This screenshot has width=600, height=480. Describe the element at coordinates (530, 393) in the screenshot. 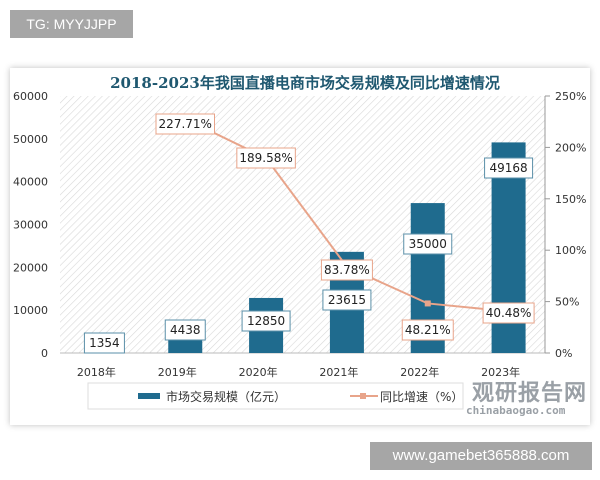

I see `logo-cn: 观研报告网` at that location.